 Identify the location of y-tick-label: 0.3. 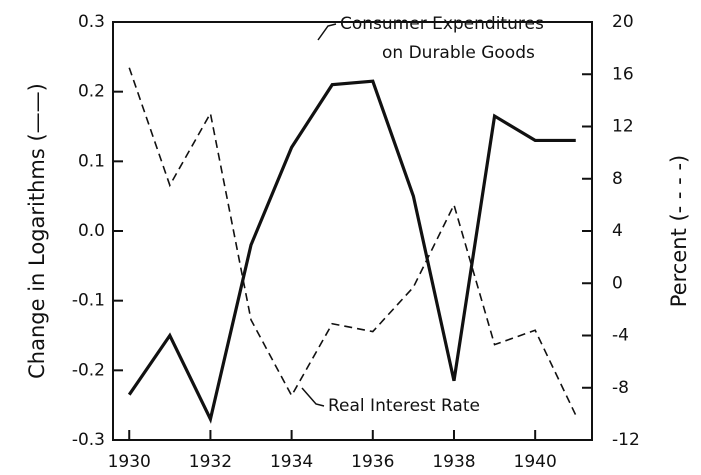
(91, 22).